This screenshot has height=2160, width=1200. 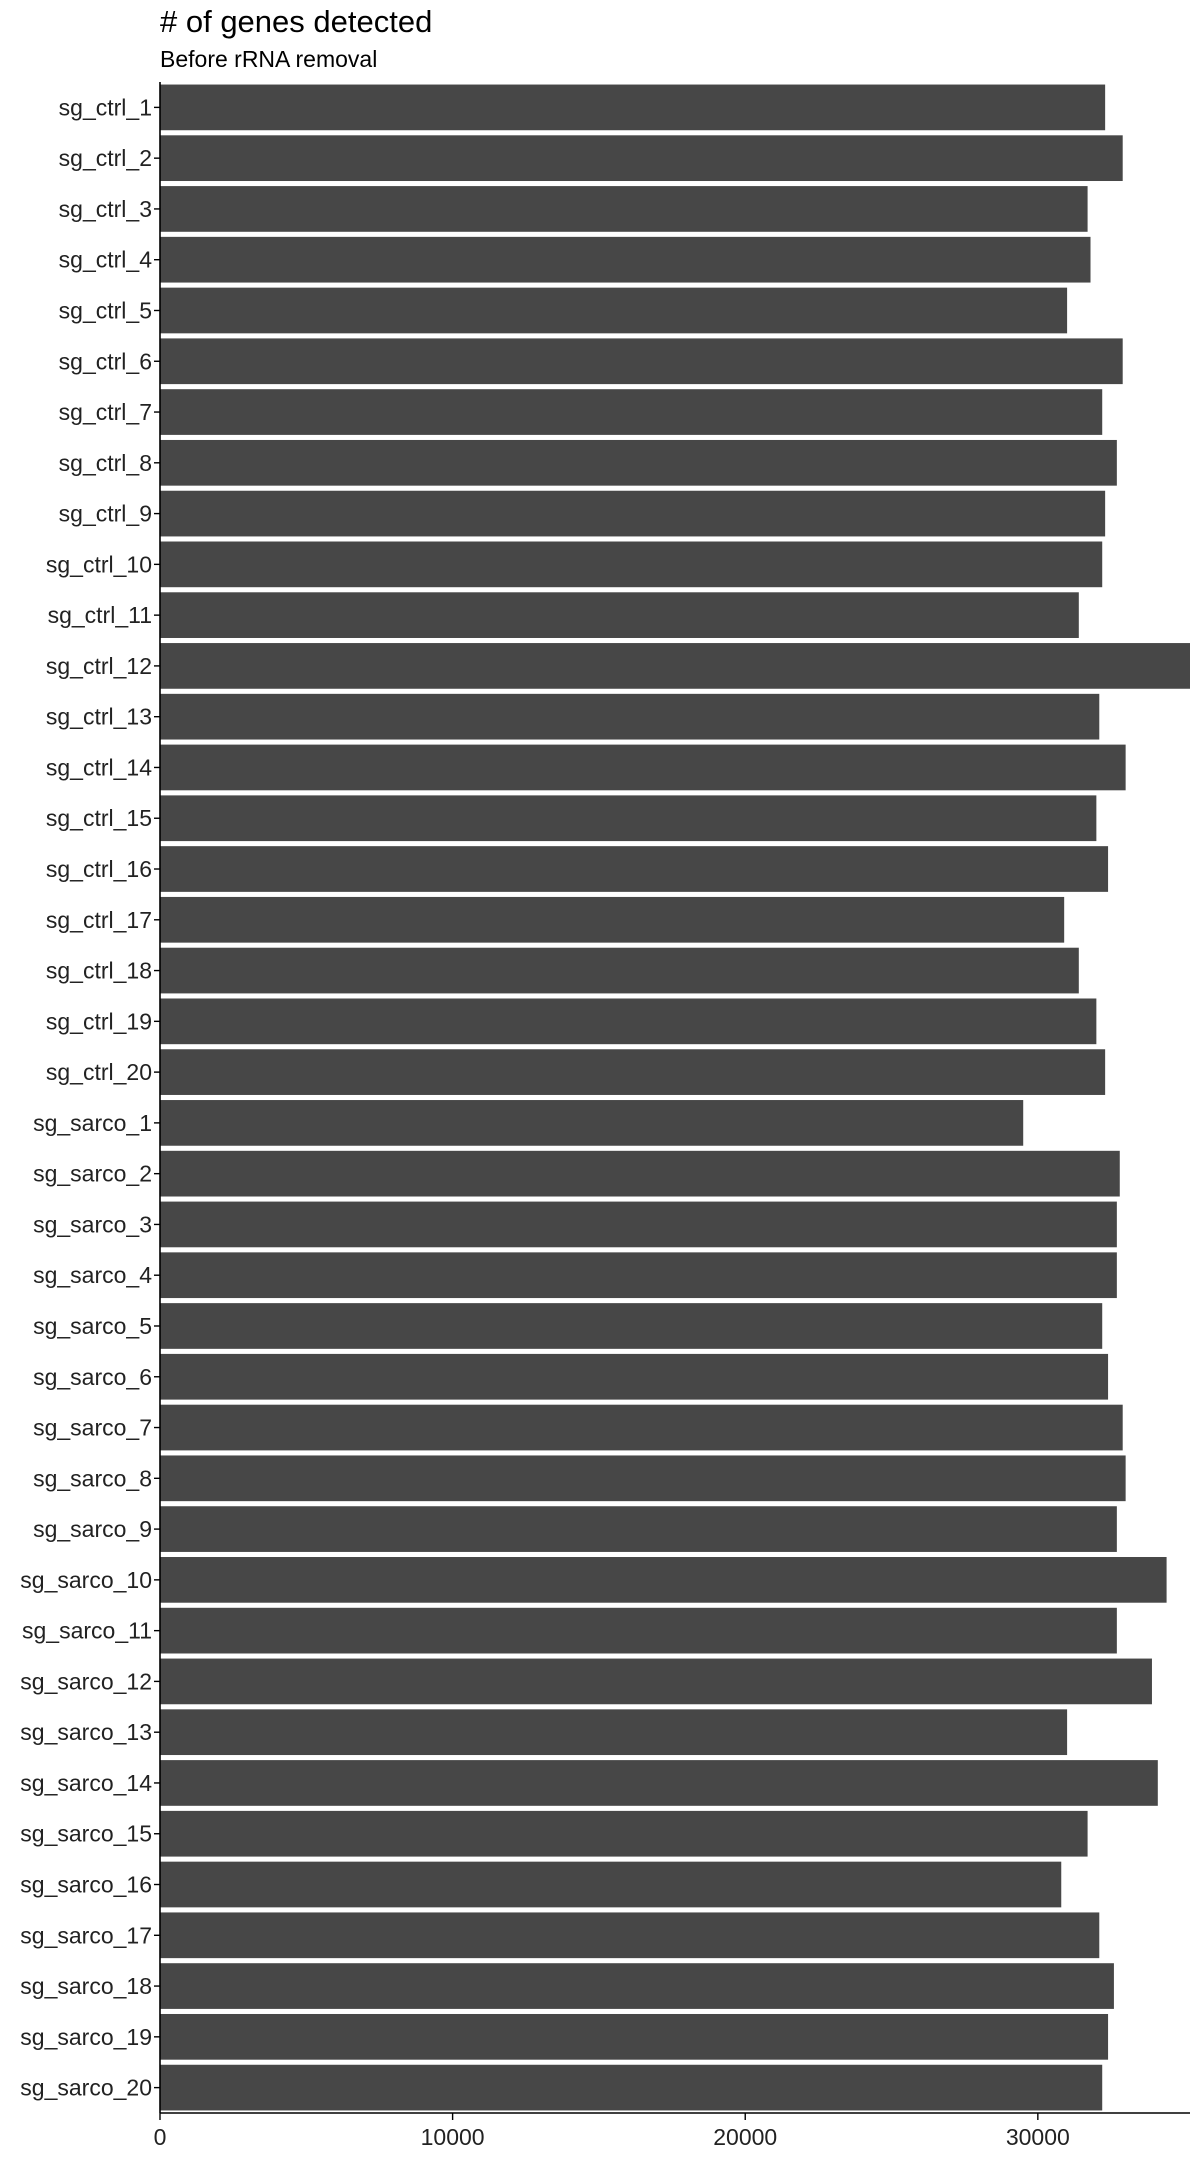 What do you see at coordinates (92, 1224) in the screenshot?
I see `y-tick-label-sg_sarco_3: sg_sarco_3` at bounding box center [92, 1224].